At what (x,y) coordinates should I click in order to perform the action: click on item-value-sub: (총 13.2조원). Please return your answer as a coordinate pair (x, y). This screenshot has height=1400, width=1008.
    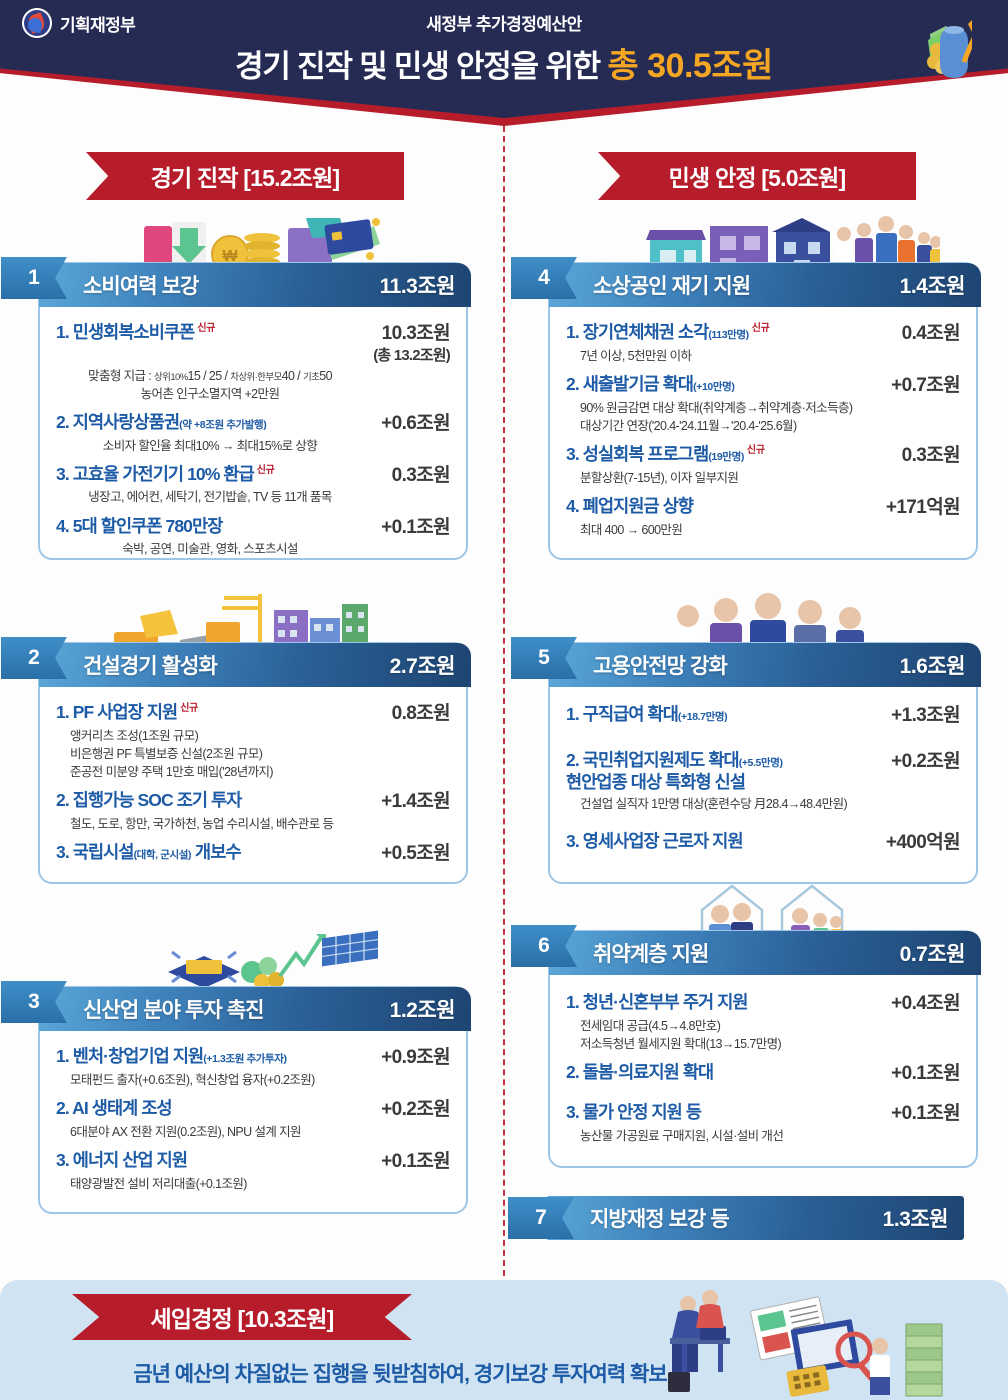
    Looking at the image, I should click on (412, 355).